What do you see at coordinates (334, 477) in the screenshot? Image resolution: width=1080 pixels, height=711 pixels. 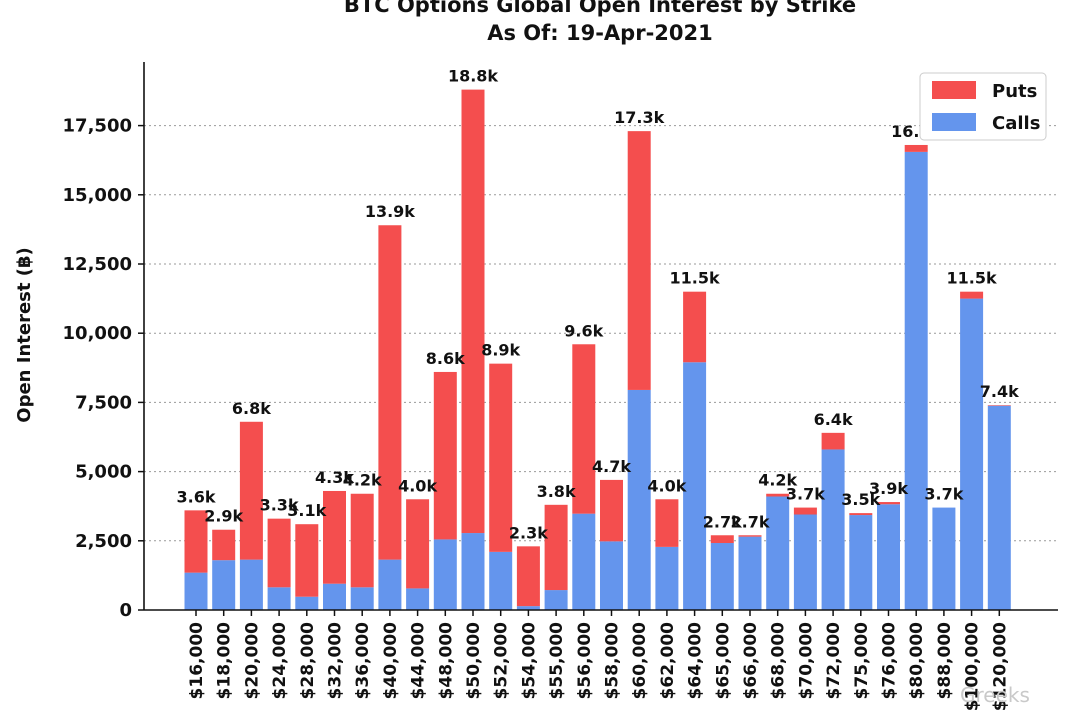 I see `data-label: 4.3k` at bounding box center [334, 477].